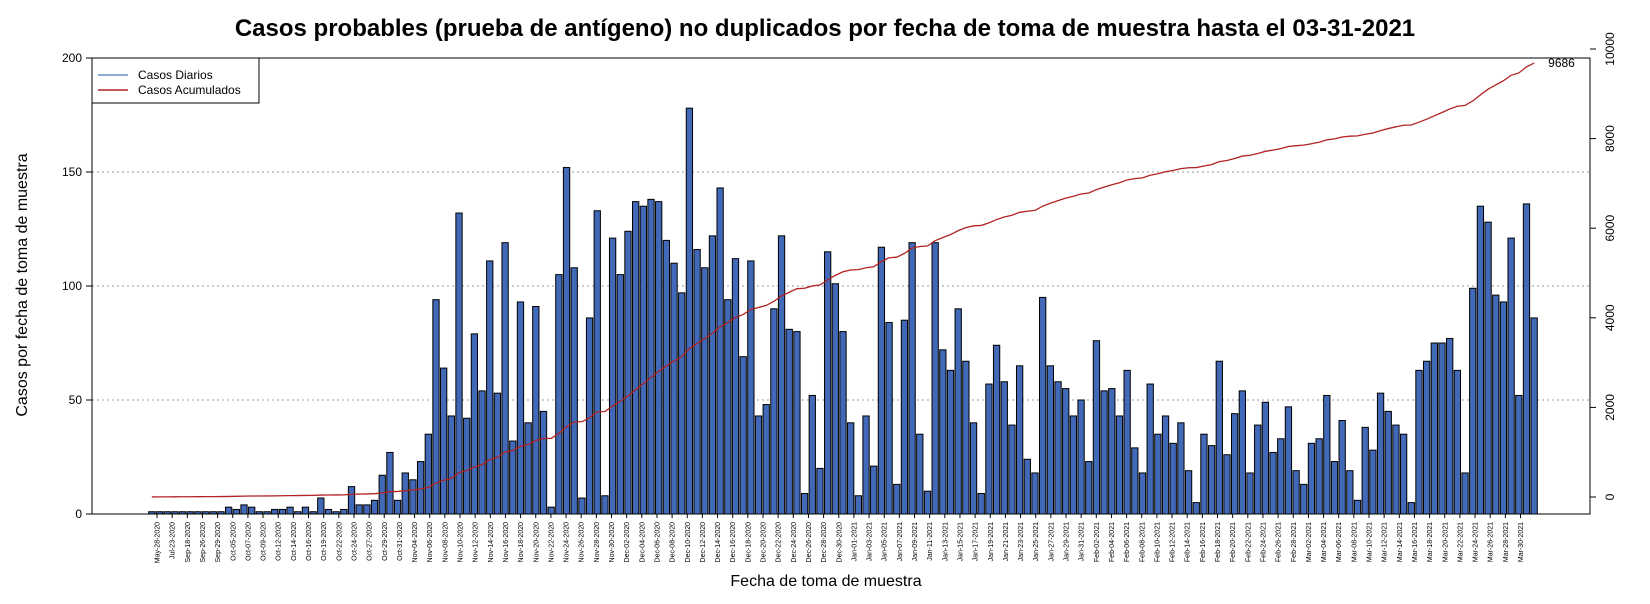  What do you see at coordinates (718, 542) in the screenshot?
I see `x-tick-label: Dec-14-2020` at bounding box center [718, 542].